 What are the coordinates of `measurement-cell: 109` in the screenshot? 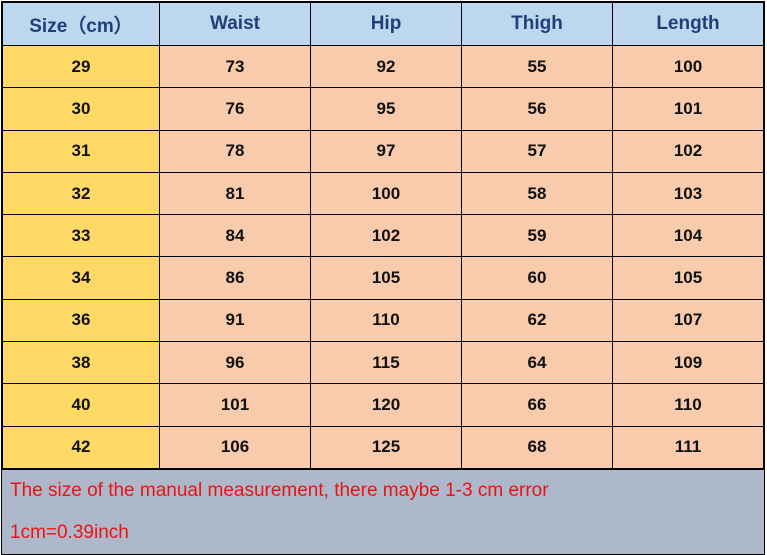 It's located at (688, 363).